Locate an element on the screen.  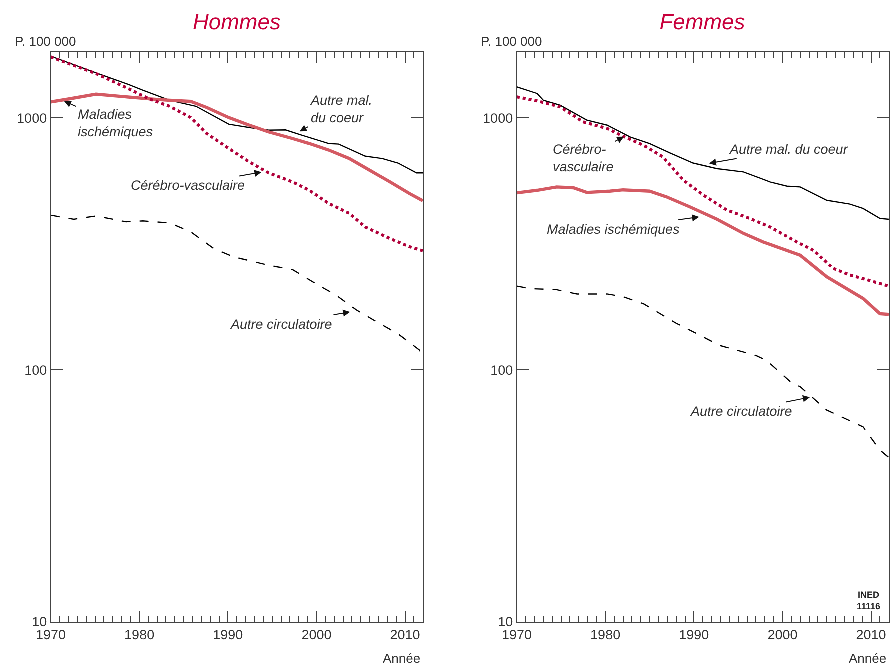
chart-title: Hommes is located at coordinates (237, 22).